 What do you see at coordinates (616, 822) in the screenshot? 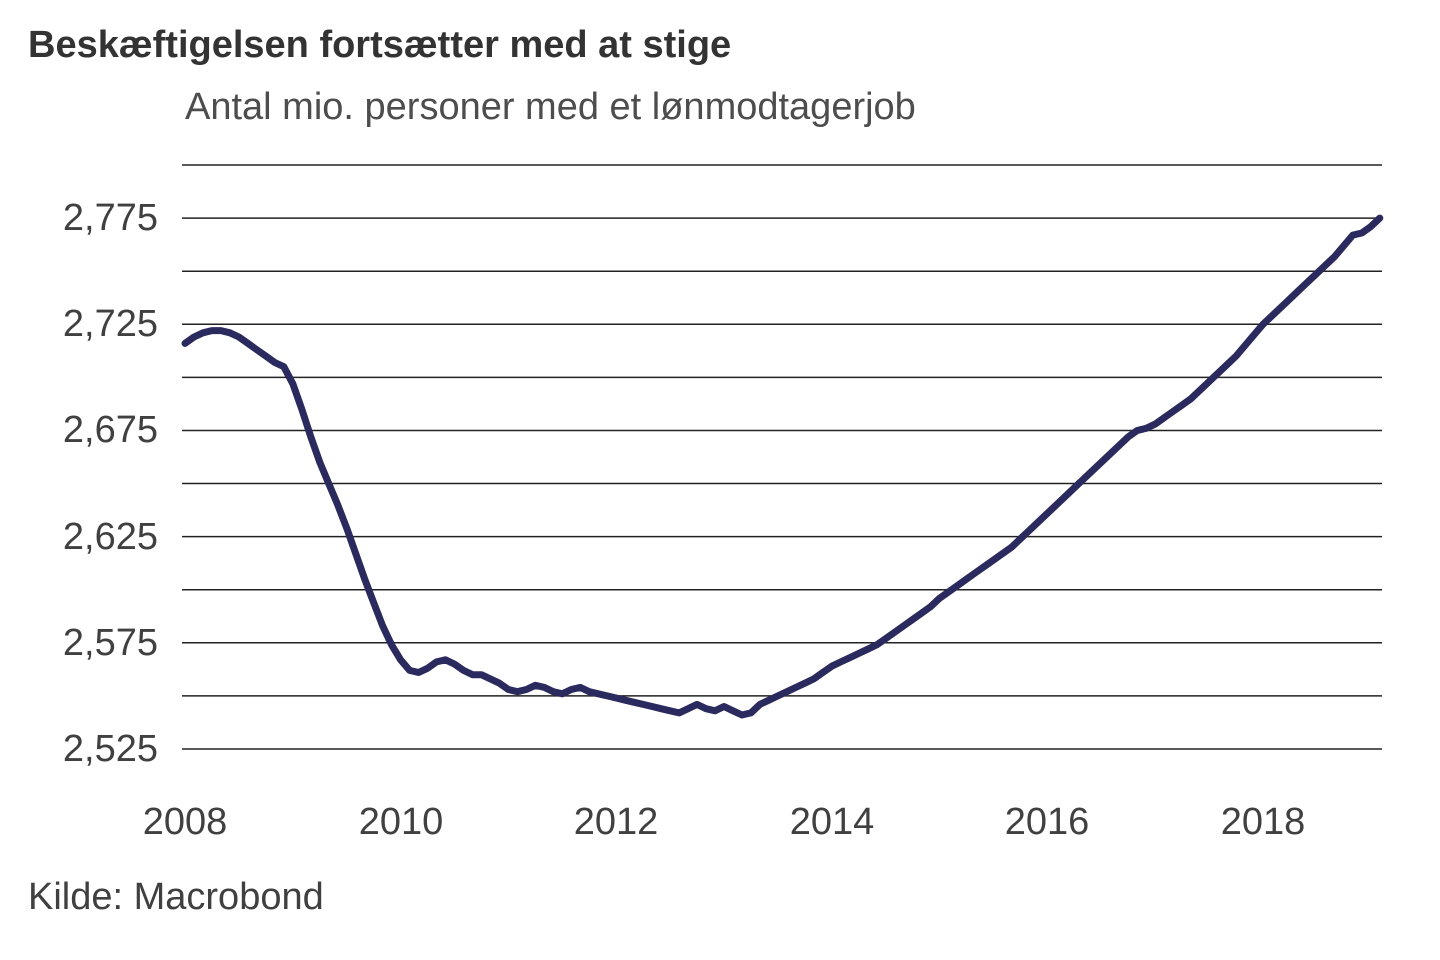
I see `x-axis-tick-label: 2012` at bounding box center [616, 822].